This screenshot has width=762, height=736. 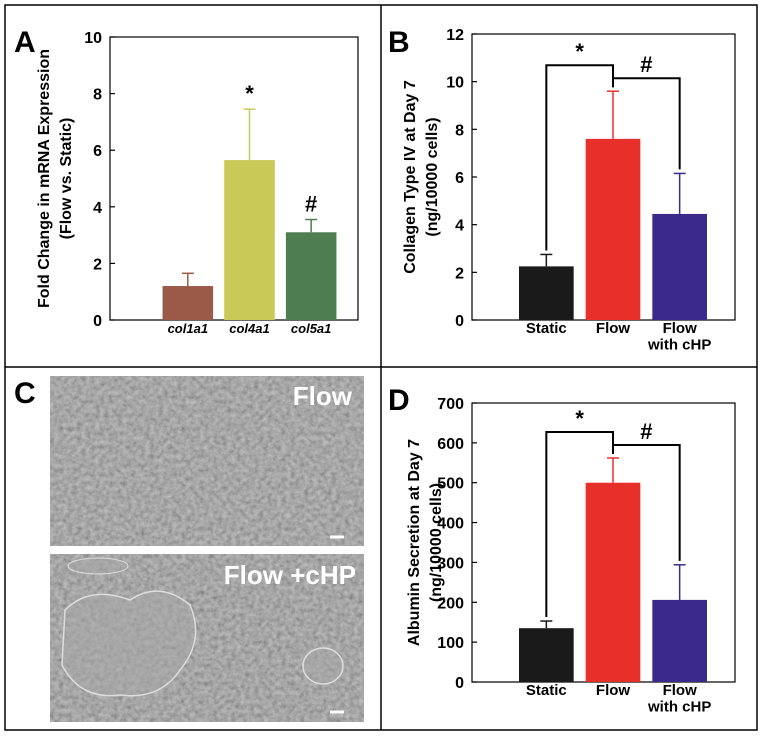 What do you see at coordinates (450, 444) in the screenshot?
I see `y-tick-label: 600` at bounding box center [450, 444].